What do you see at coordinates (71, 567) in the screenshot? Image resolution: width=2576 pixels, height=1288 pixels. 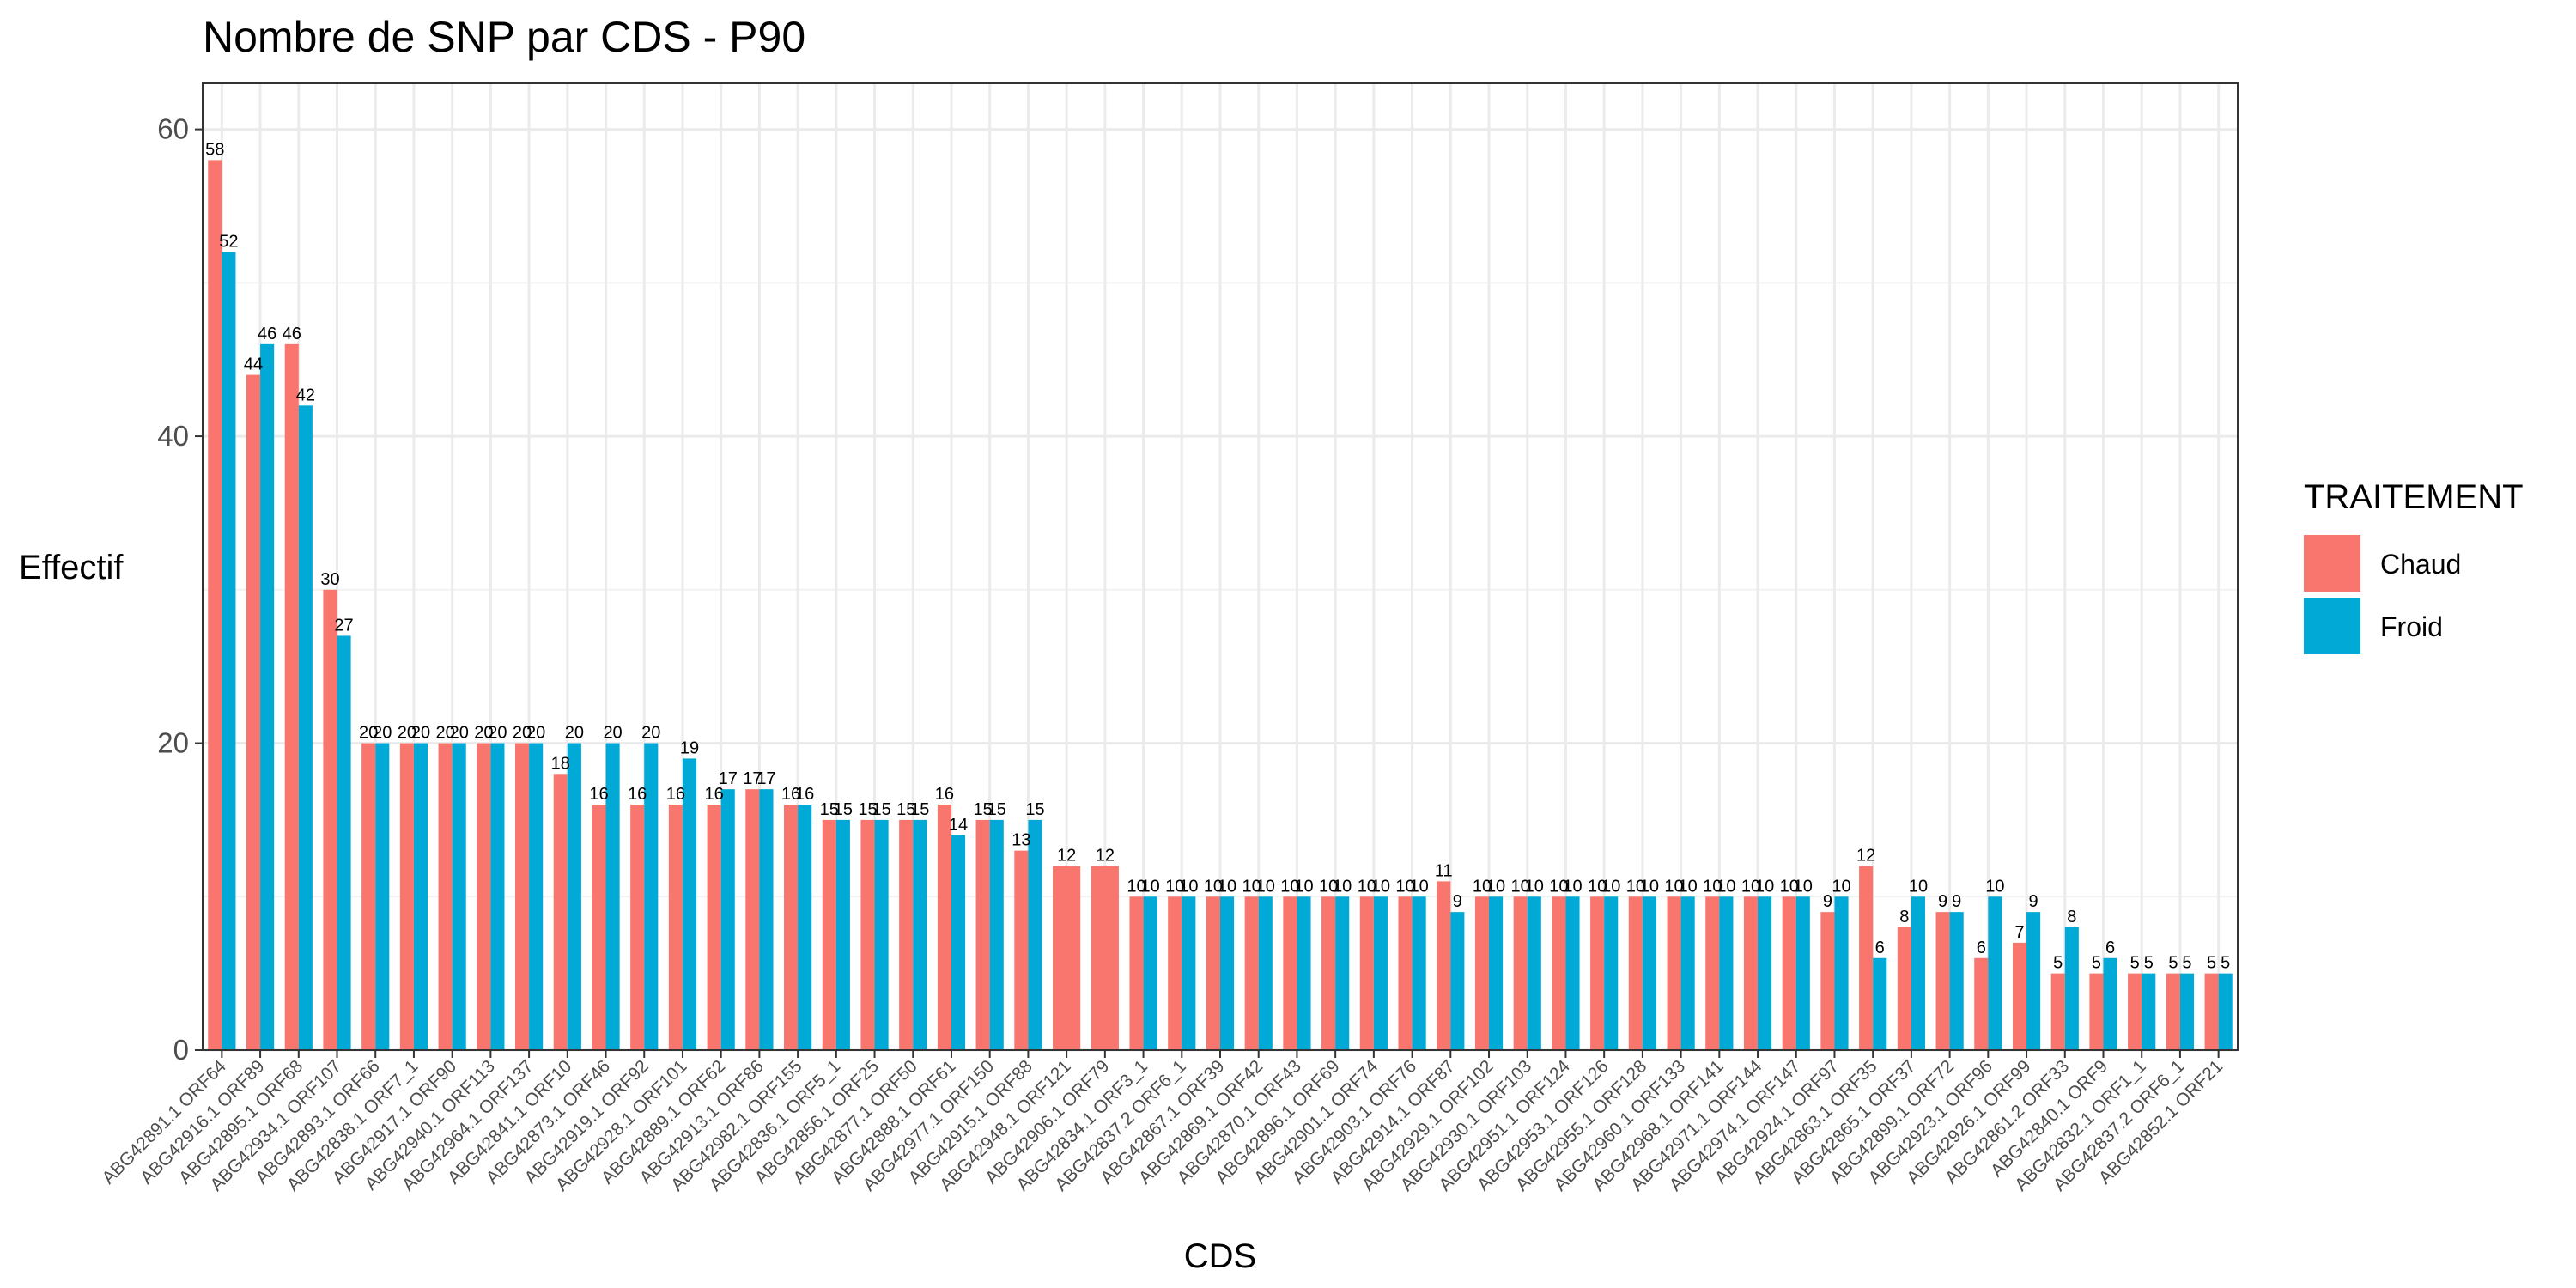 I see `y-axis-title: Effectif` at bounding box center [71, 567].